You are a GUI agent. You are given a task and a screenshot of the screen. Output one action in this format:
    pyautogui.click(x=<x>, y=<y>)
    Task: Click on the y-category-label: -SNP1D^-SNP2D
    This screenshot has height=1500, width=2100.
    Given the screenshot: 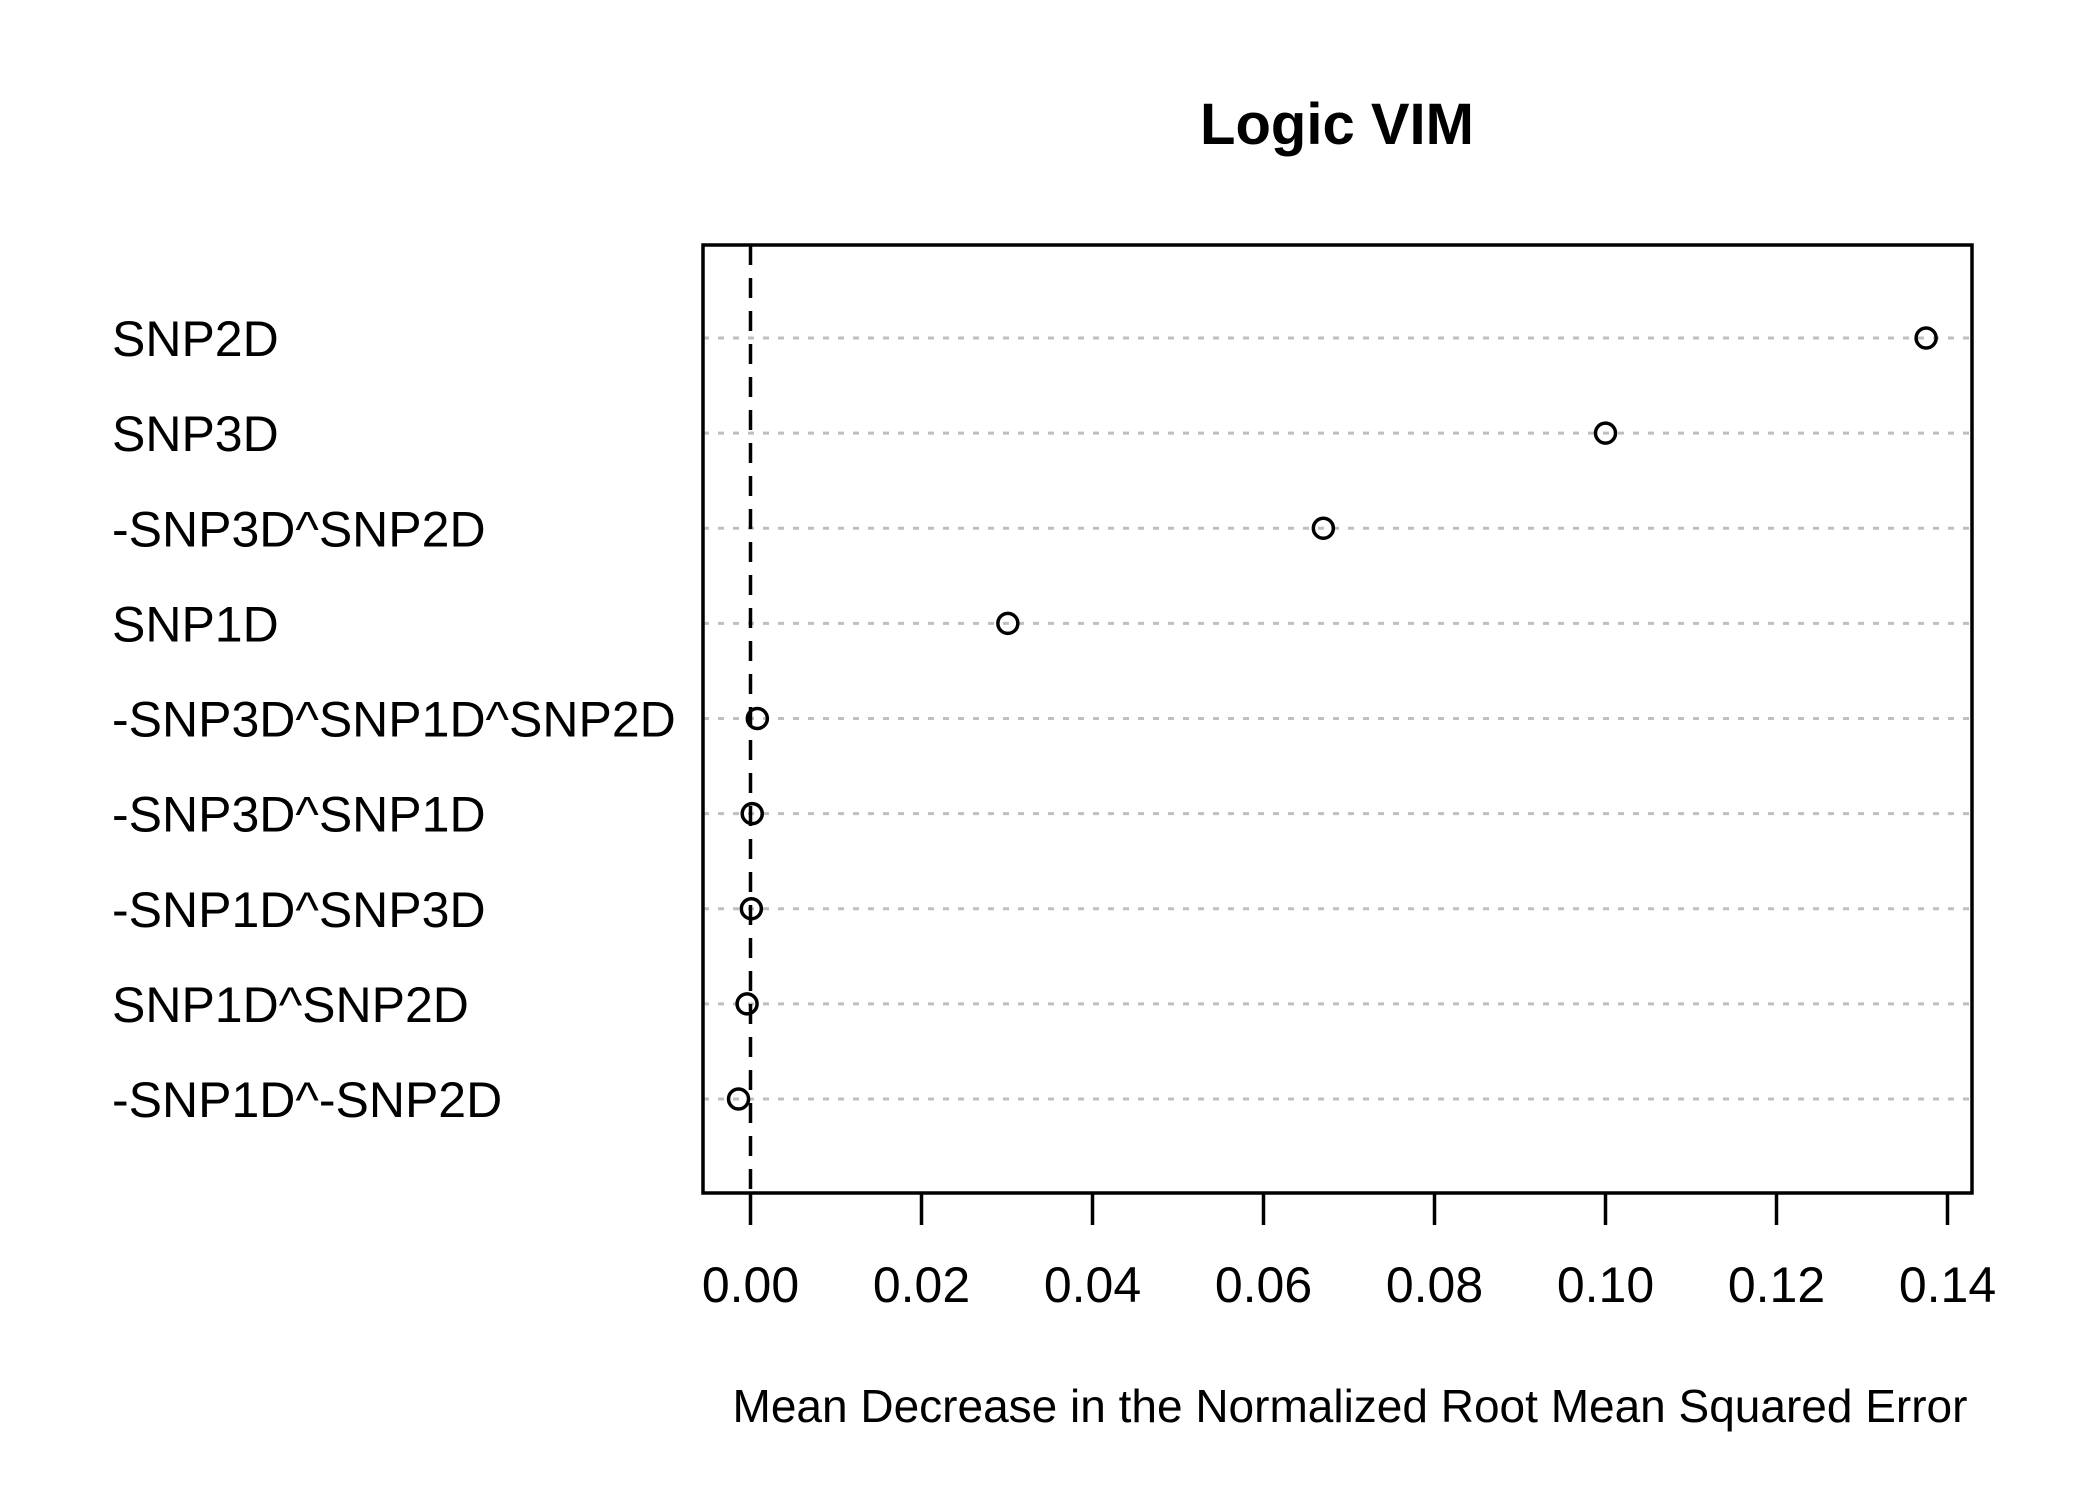 What is the action you would take?
    pyautogui.click(x=307, y=1100)
    